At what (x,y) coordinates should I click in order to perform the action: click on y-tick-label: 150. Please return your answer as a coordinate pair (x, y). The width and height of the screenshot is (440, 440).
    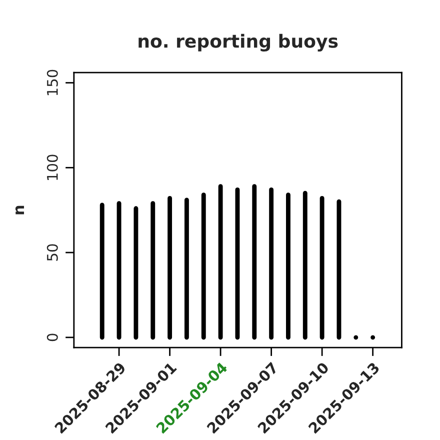
    Looking at the image, I should click on (52, 83).